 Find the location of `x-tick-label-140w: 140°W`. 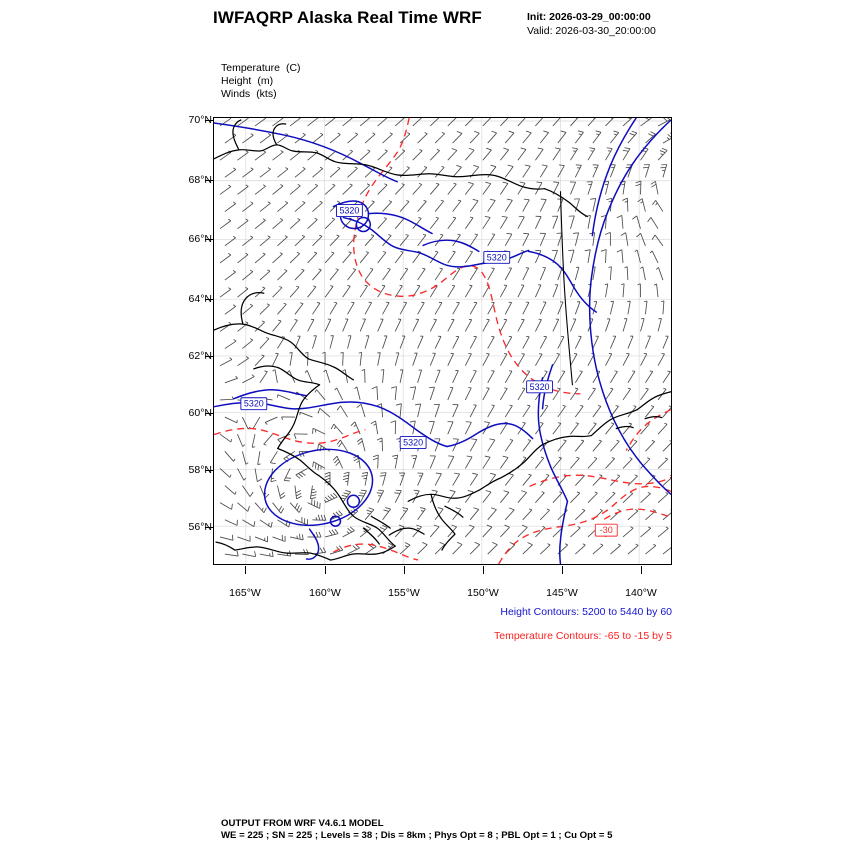

x-tick-label-140w: 140°W is located at coordinates (641, 593).